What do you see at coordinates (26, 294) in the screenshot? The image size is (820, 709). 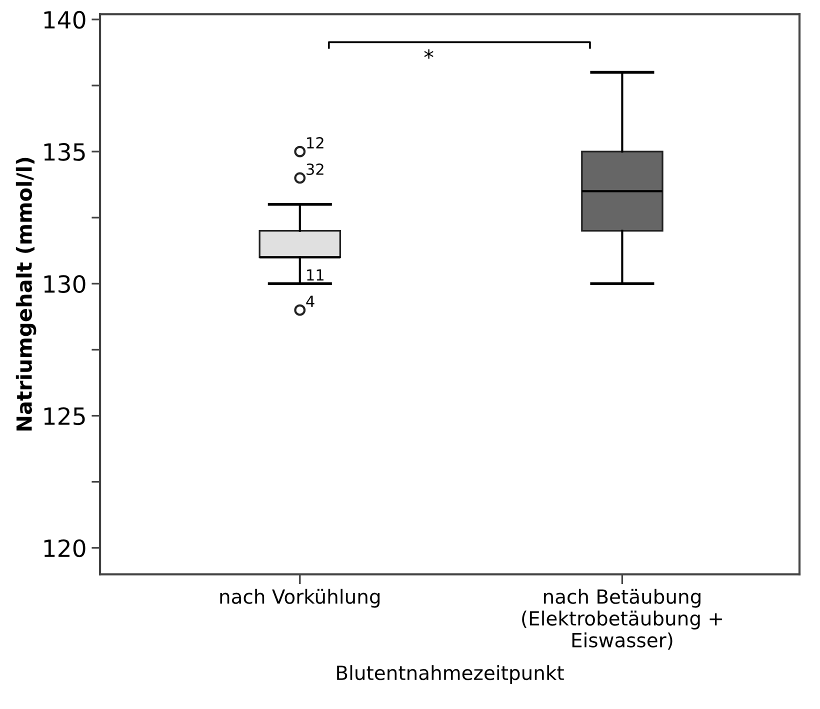 I see `y-axis-title: Natriumgehalt (mmol/l)` at bounding box center [26, 294].